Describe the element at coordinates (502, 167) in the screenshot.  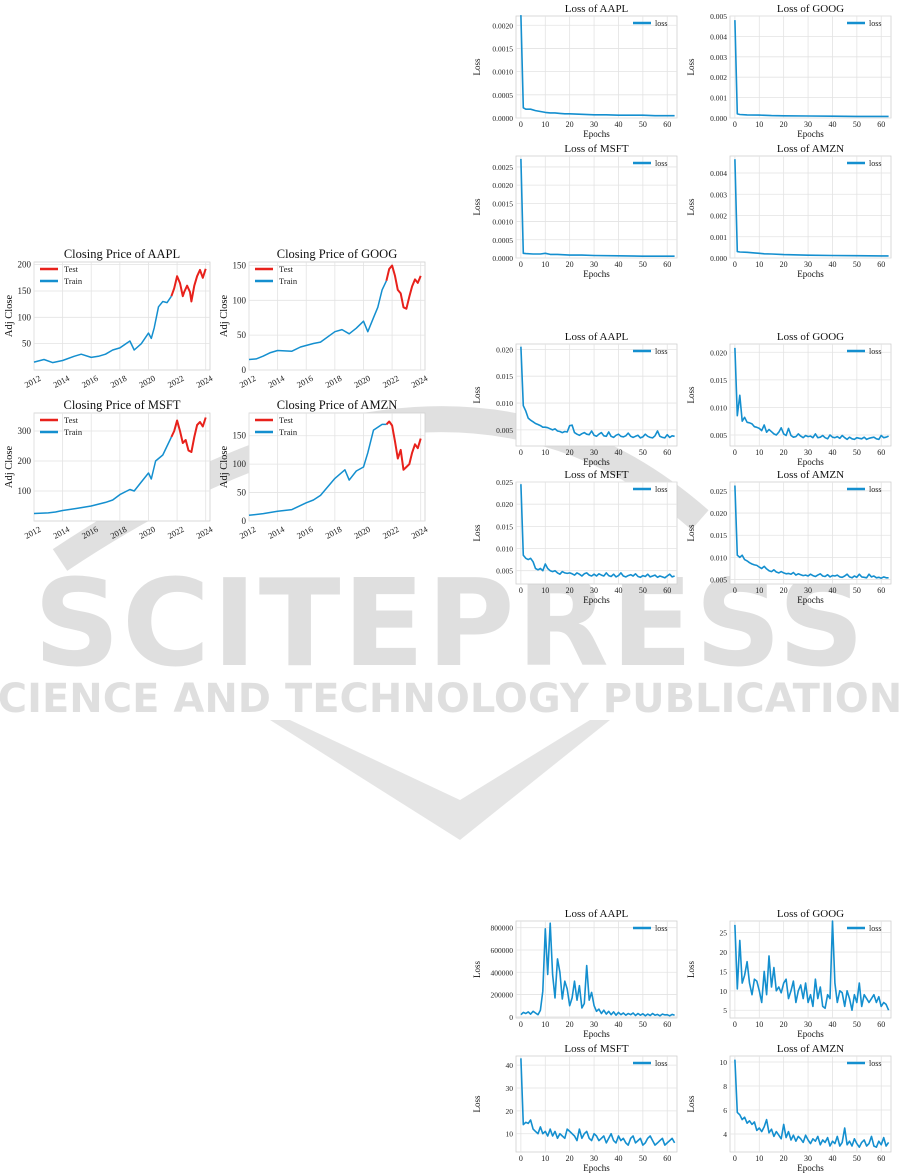
I see `y-tick-label: 0.0025` at that location.